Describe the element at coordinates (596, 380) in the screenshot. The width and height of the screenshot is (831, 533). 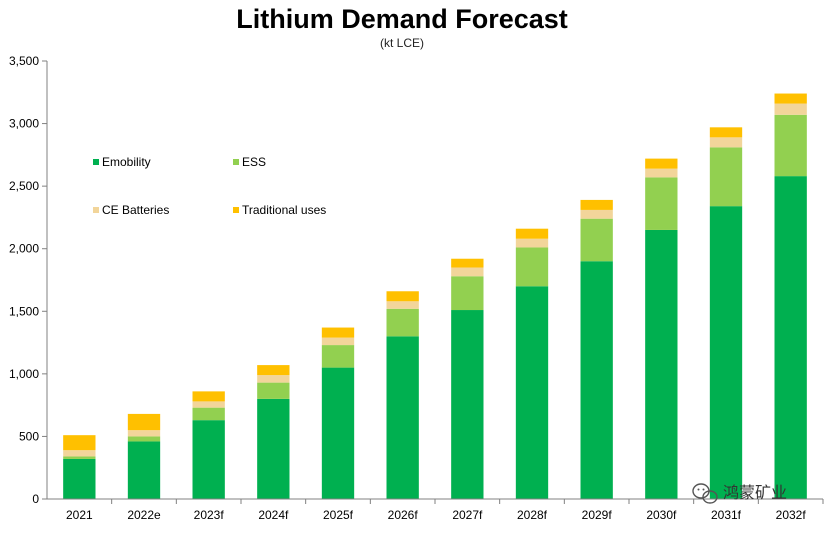
I see `bar-emobility-2029f` at that location.